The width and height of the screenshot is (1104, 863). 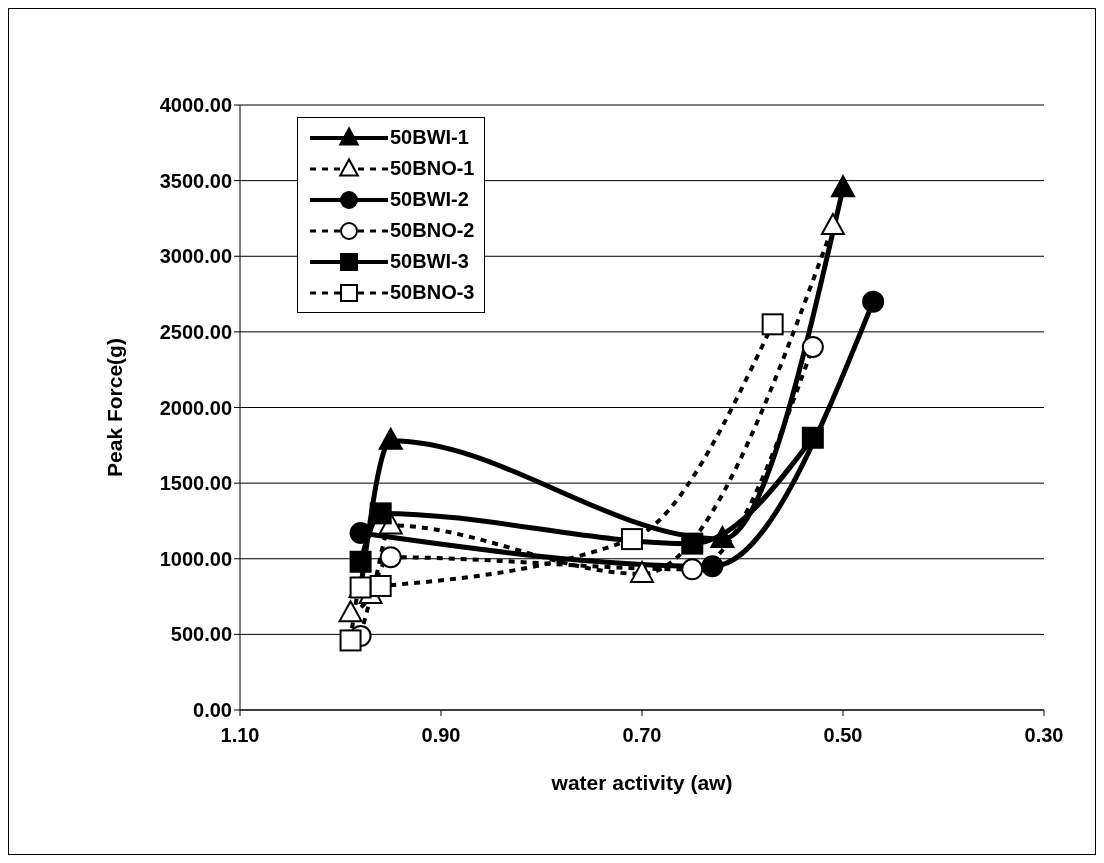 I want to click on y-tick-label: 3000.00, so click(x=195, y=256).